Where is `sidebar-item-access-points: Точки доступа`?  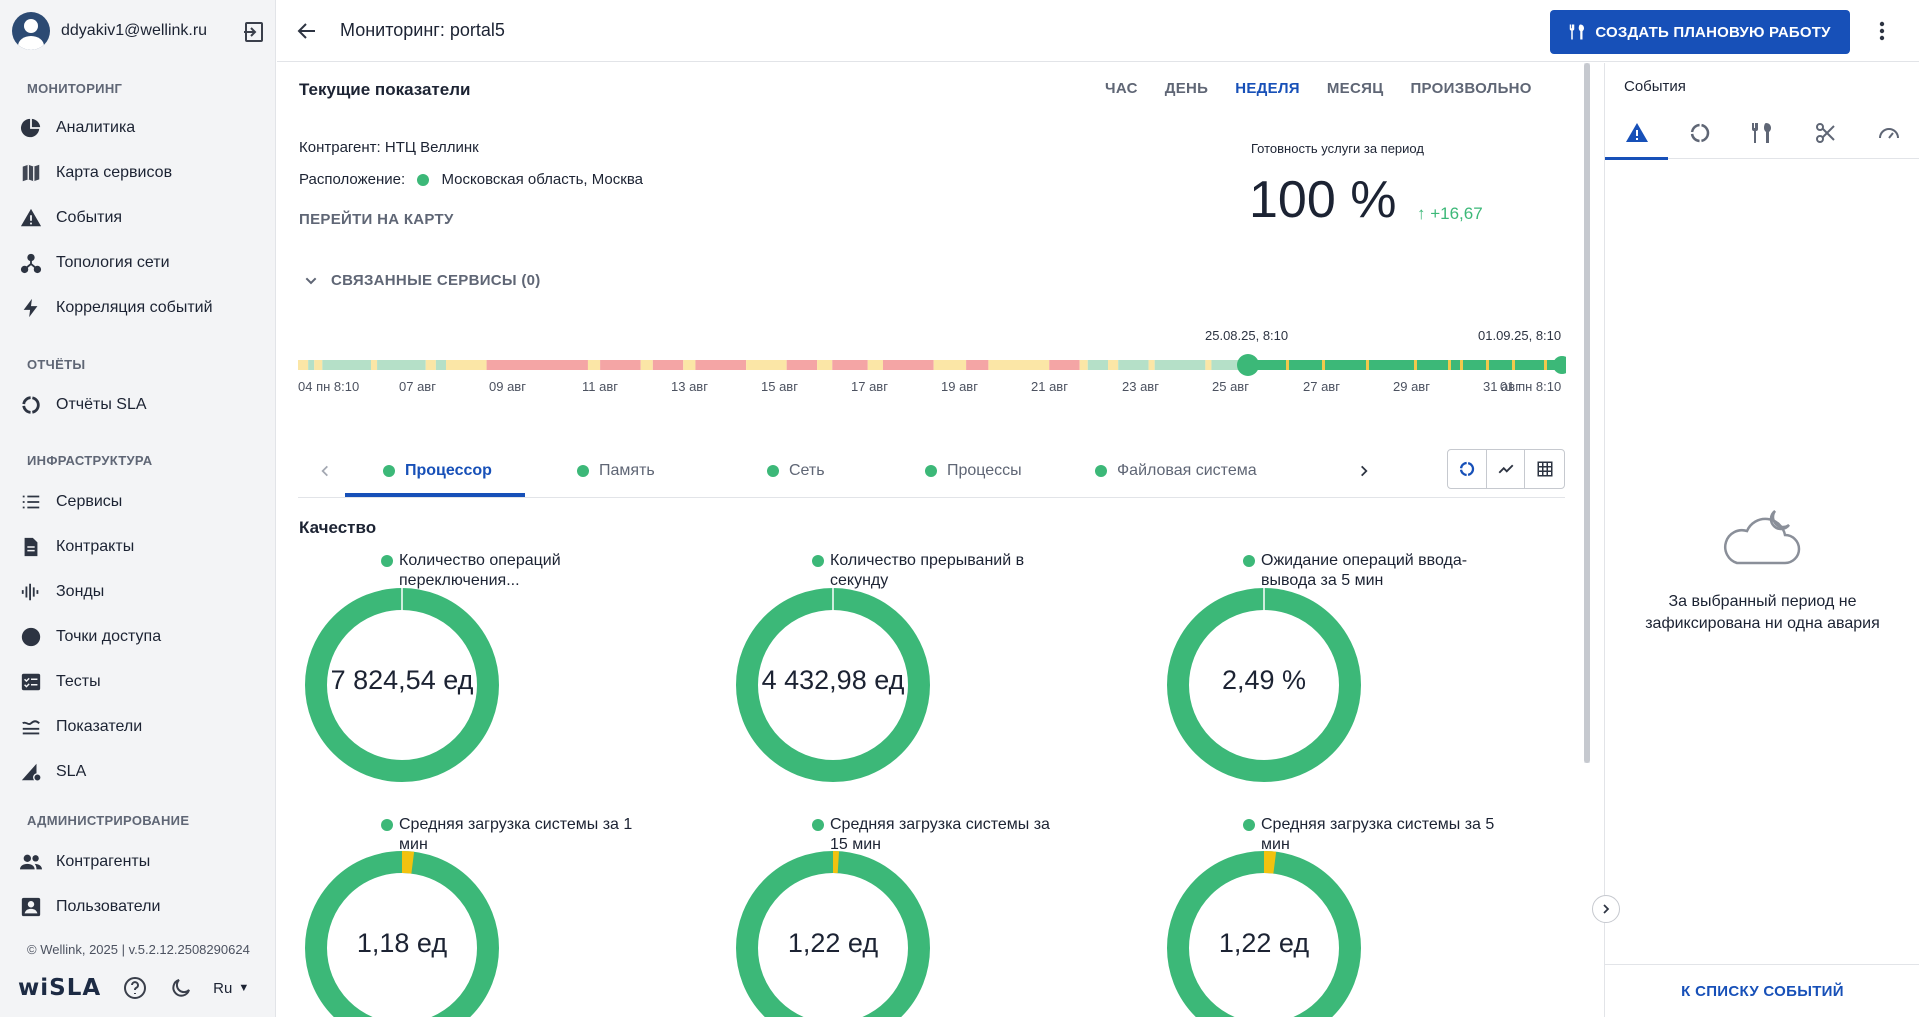 sidebar-item-access-points: Точки доступа is located at coordinates (143, 637).